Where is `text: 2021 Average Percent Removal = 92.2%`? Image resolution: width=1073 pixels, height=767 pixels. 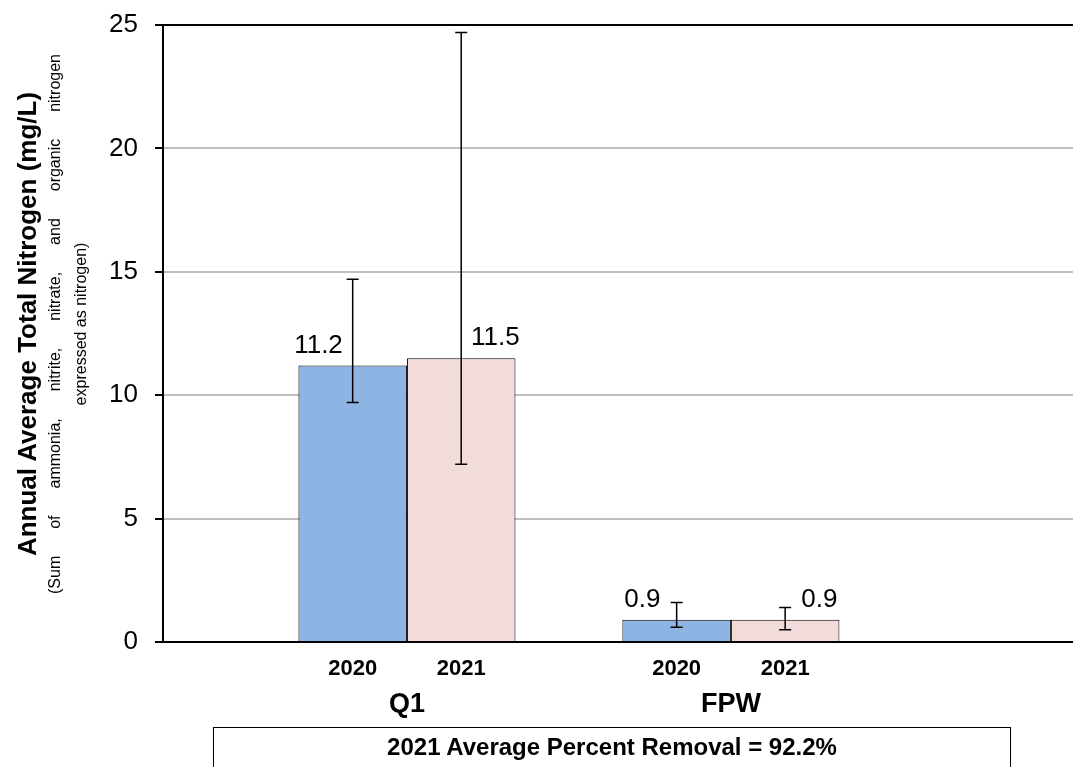
text: 2021 Average Percent Removal = 92.2% is located at coordinates (612, 747).